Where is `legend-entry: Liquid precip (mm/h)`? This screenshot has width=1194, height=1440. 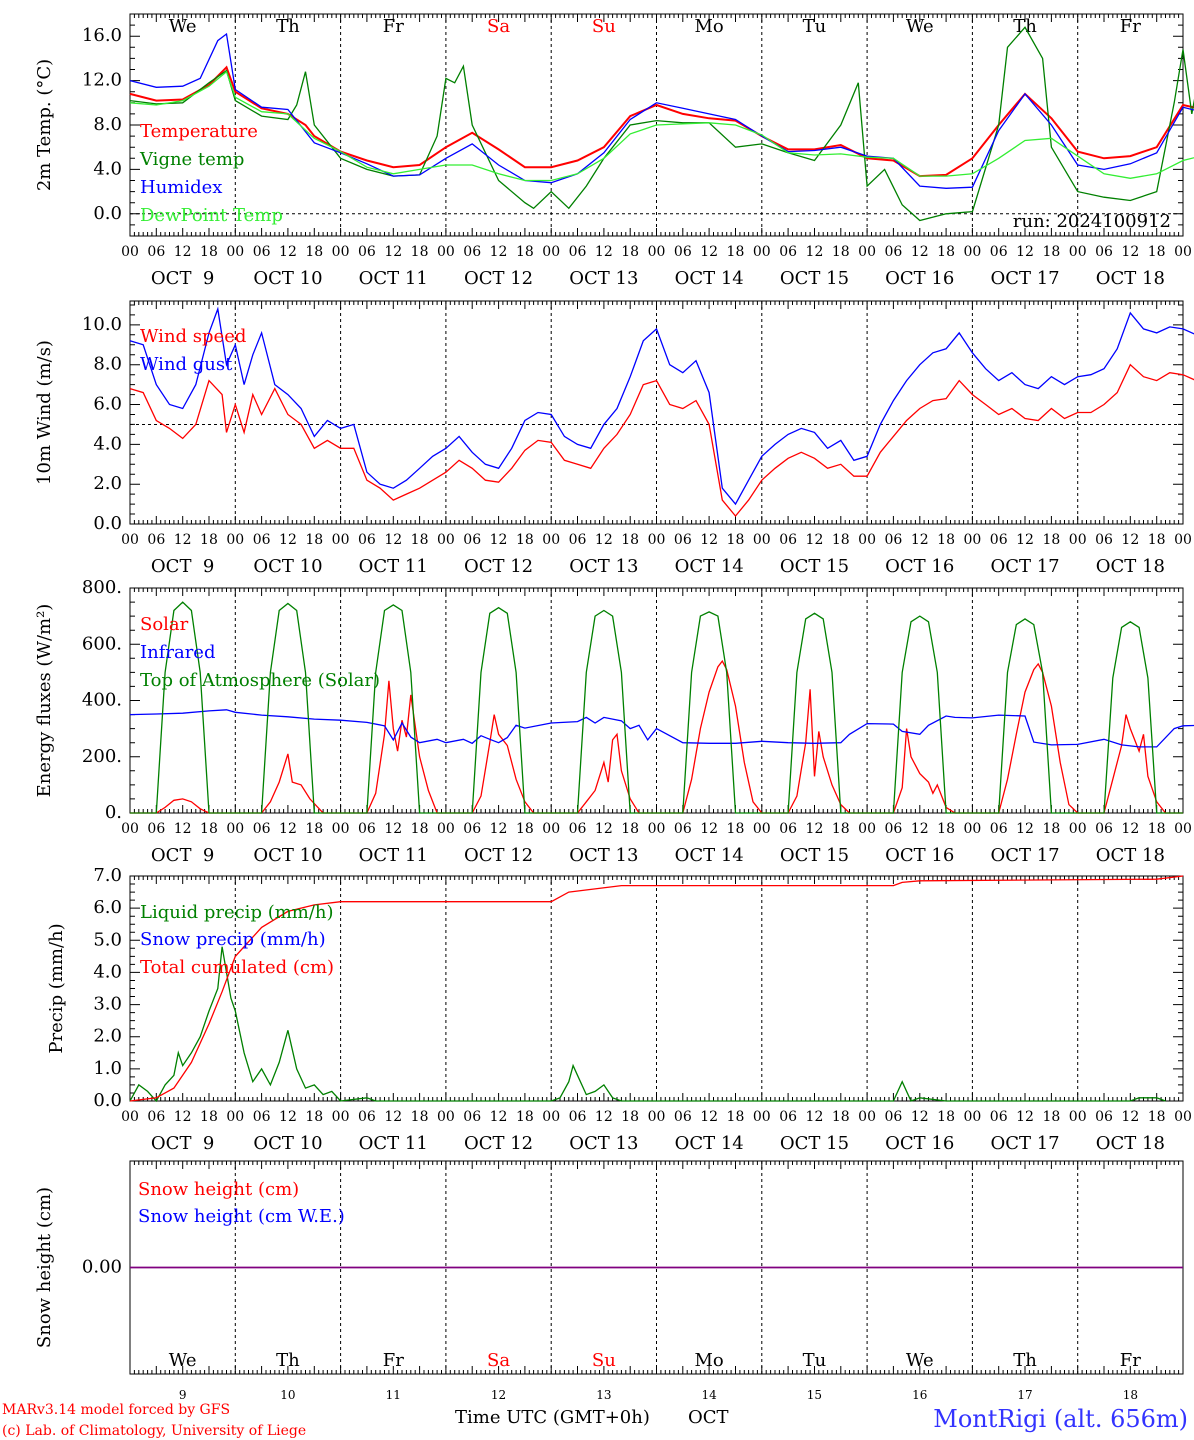
legend-entry: Liquid precip (mm/h) is located at coordinates (237, 912).